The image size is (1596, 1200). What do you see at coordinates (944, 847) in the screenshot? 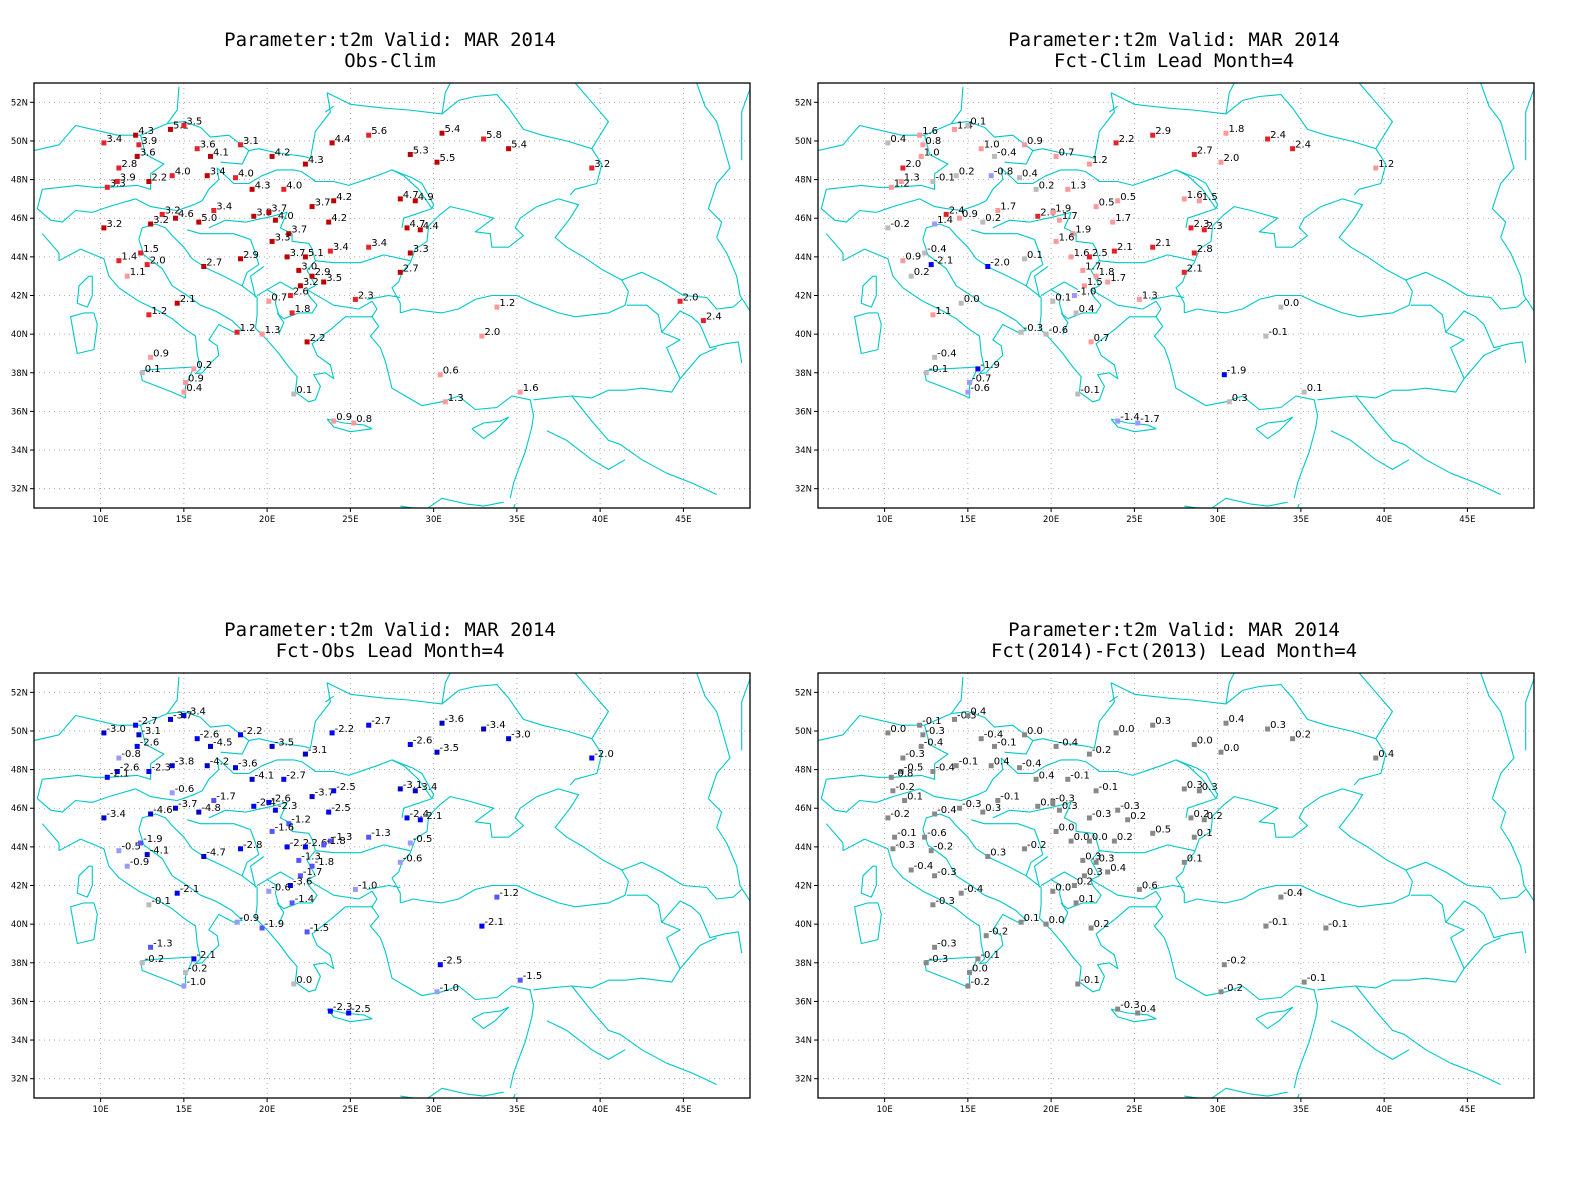
I see `station-value: -0.2` at bounding box center [944, 847].